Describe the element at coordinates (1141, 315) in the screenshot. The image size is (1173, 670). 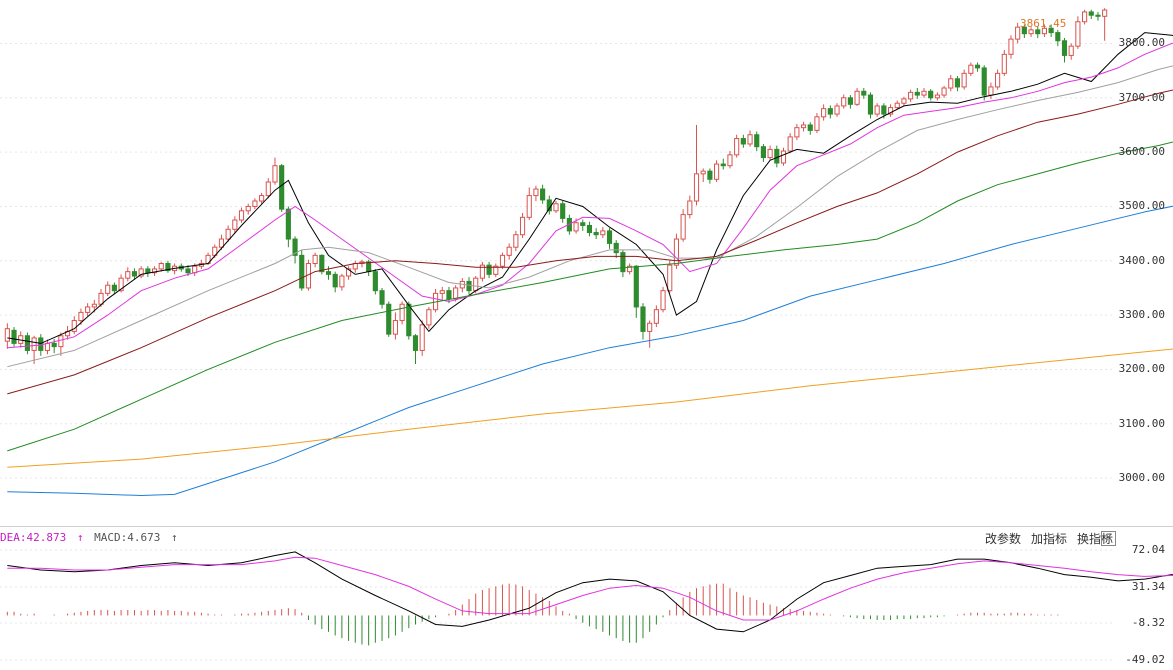
I see `price-tick-label: 3300.00` at that location.